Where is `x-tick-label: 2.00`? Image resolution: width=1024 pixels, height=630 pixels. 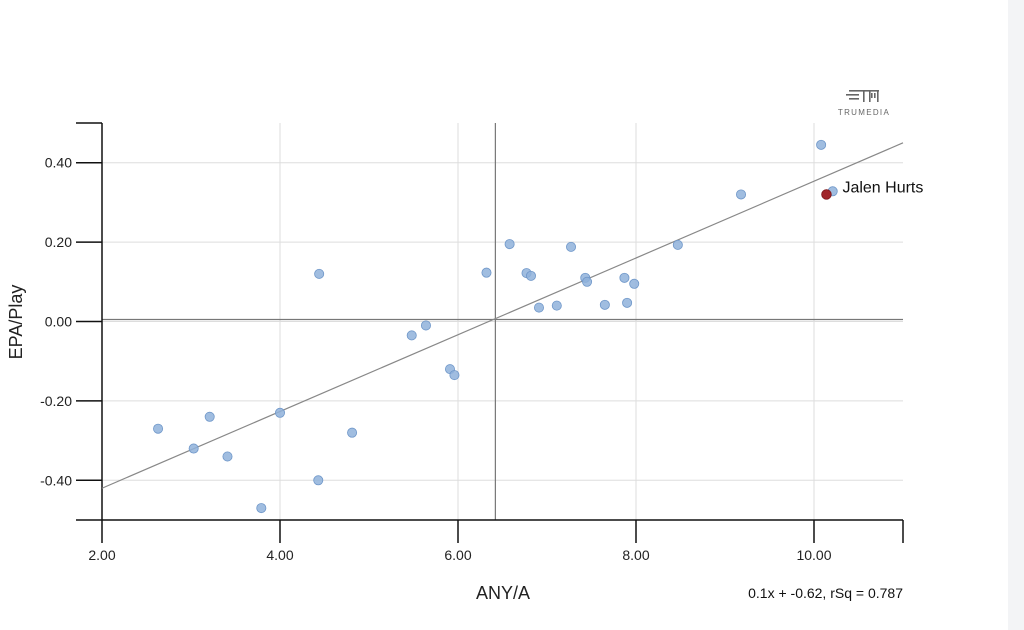 x-tick-label: 2.00 is located at coordinates (101, 555).